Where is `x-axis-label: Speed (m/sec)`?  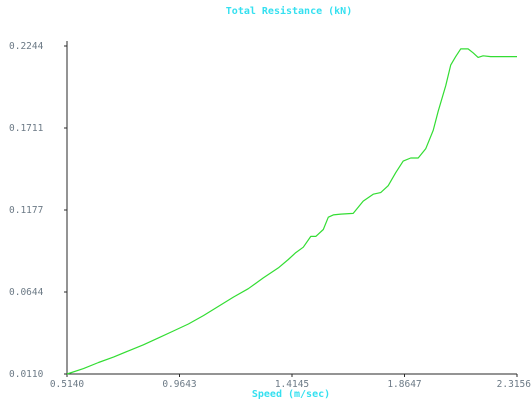 x-axis-label: Speed (m/sec) is located at coordinates (291, 394).